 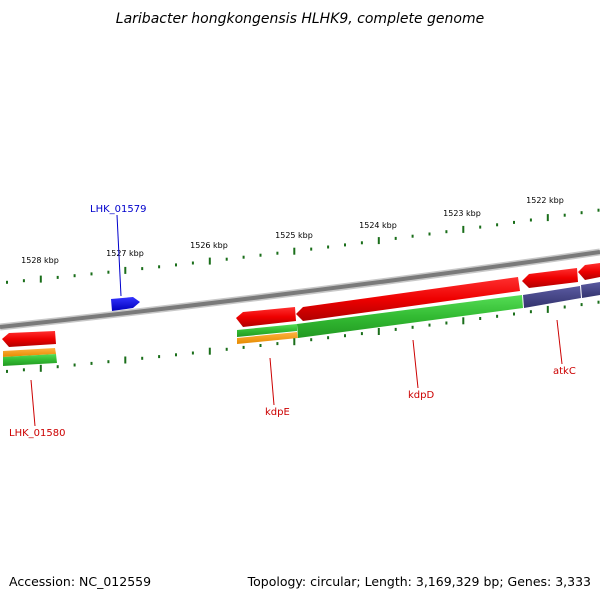 What do you see at coordinates (294, 235) in the screenshot?
I see `kbp-label: 1525 kbp` at bounding box center [294, 235].